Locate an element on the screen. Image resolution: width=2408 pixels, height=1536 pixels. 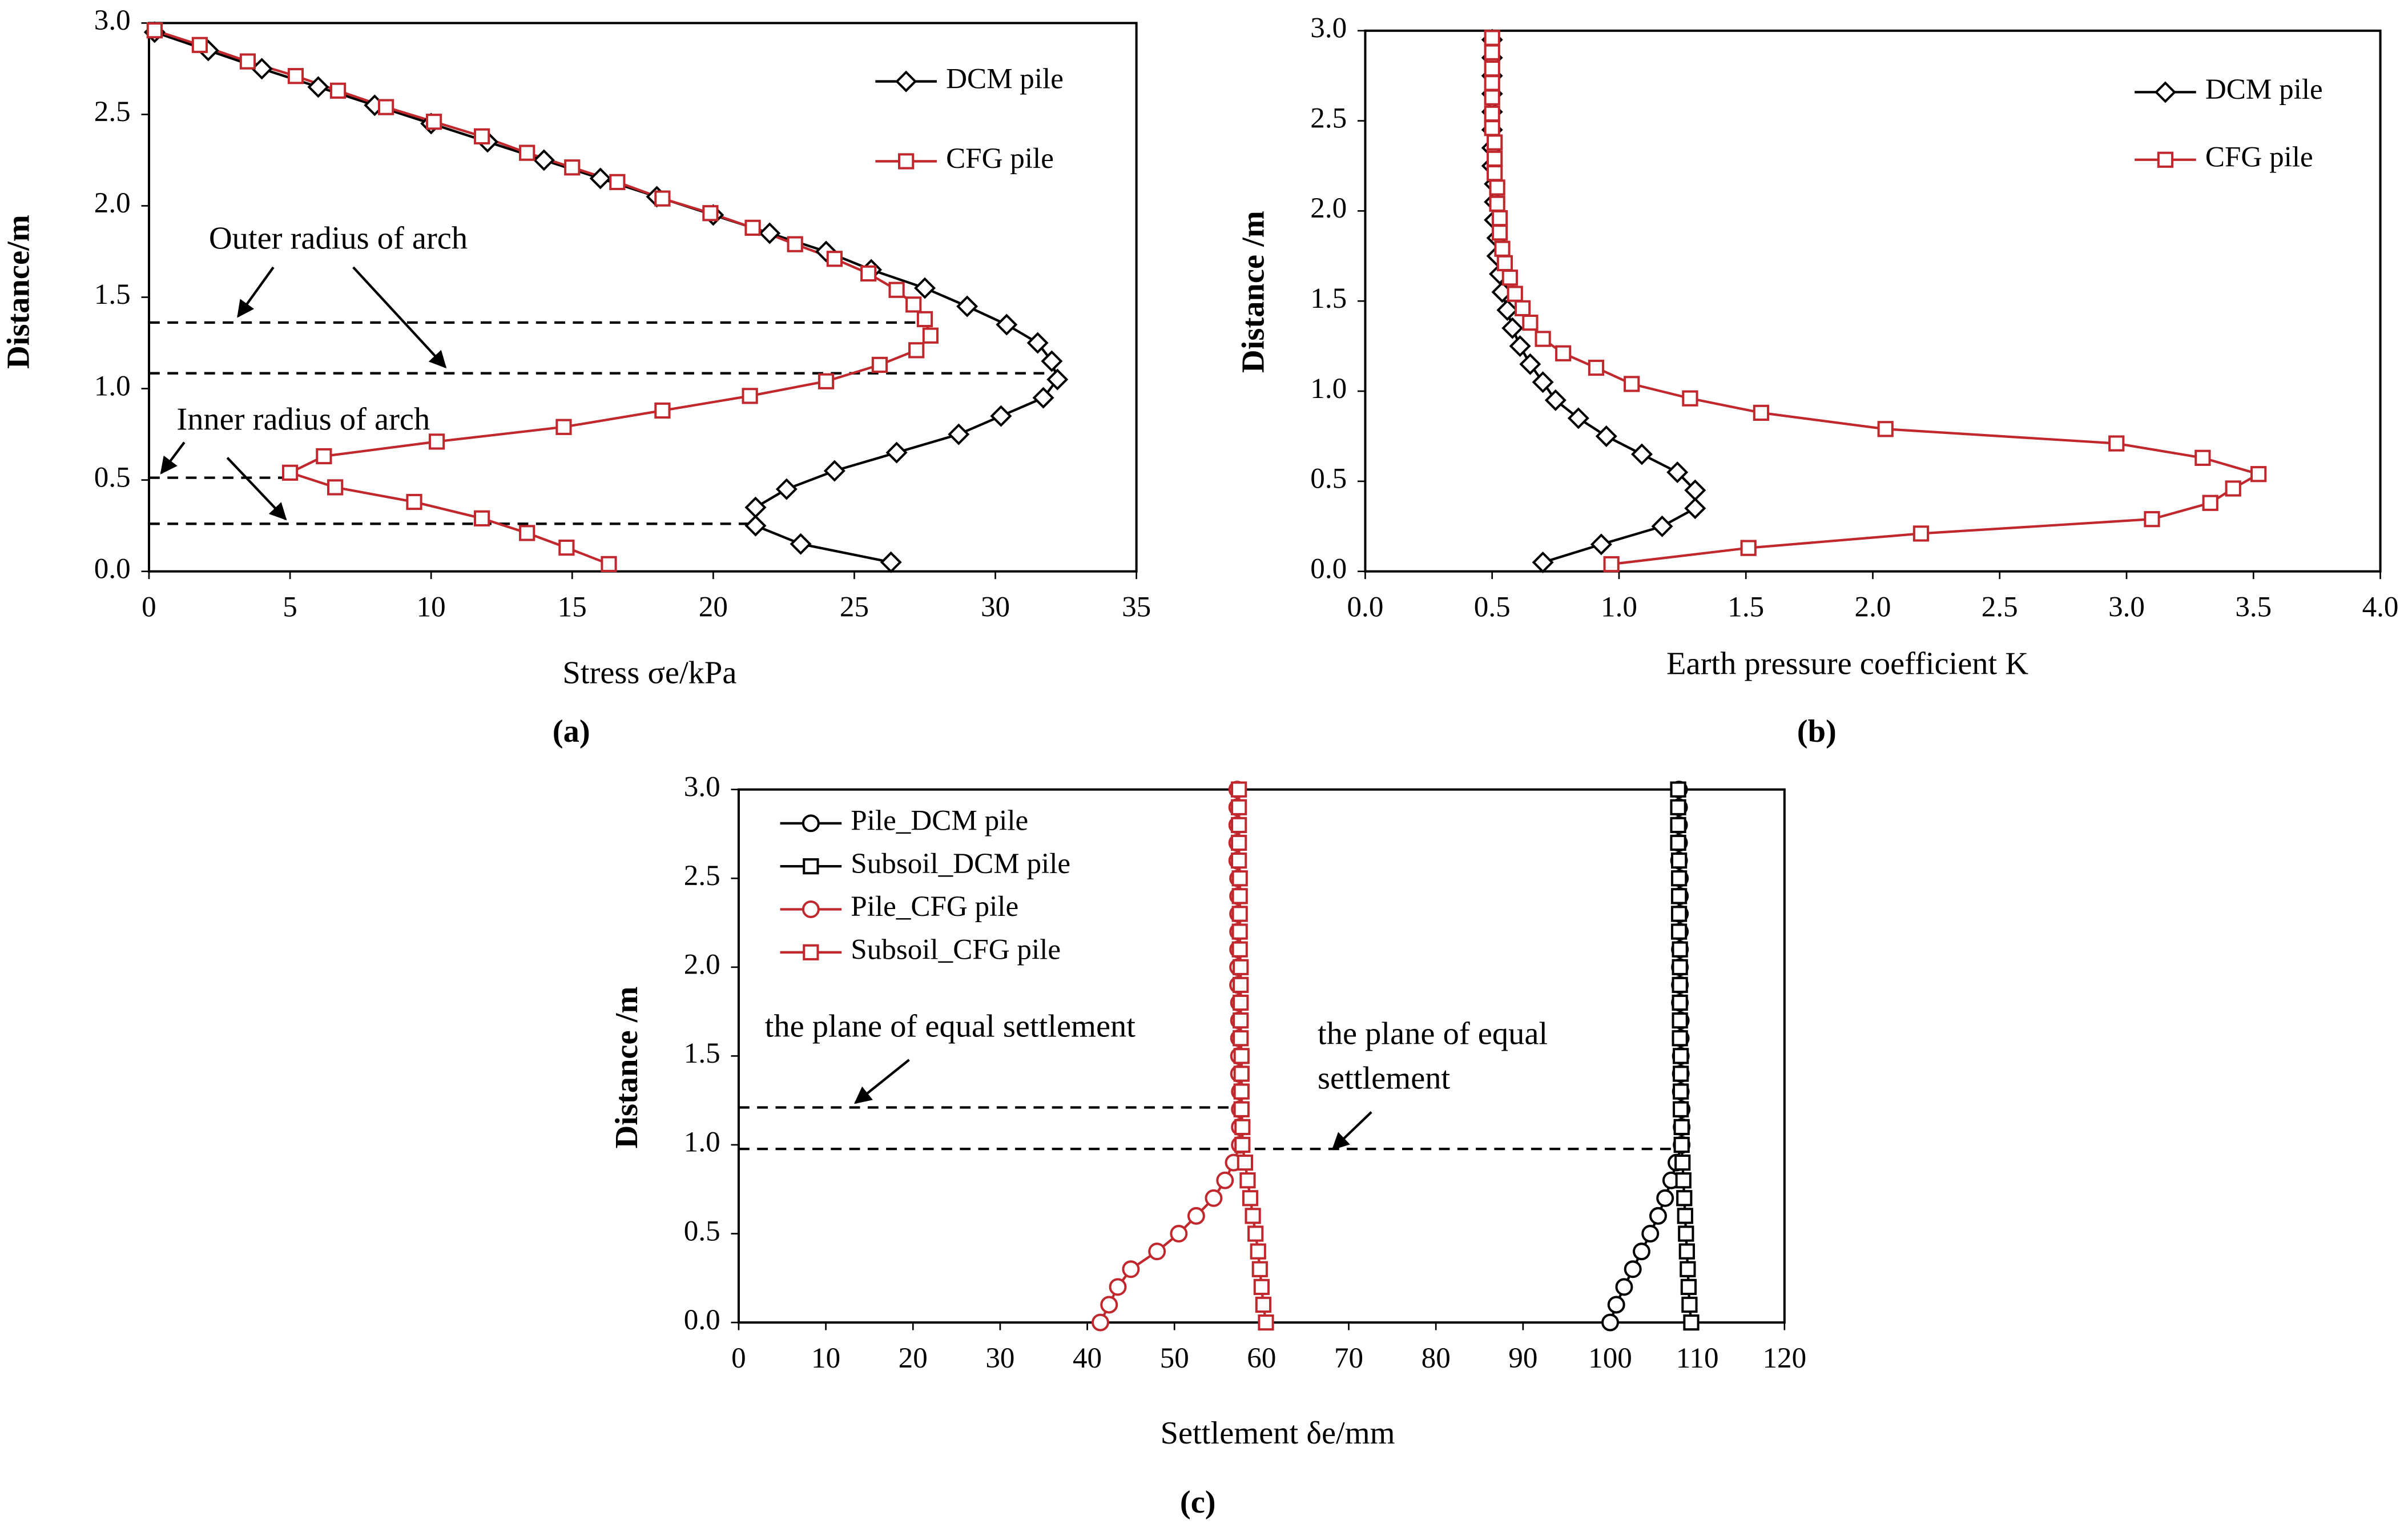
y-axis-label: Distance/m is located at coordinates (19, 292).